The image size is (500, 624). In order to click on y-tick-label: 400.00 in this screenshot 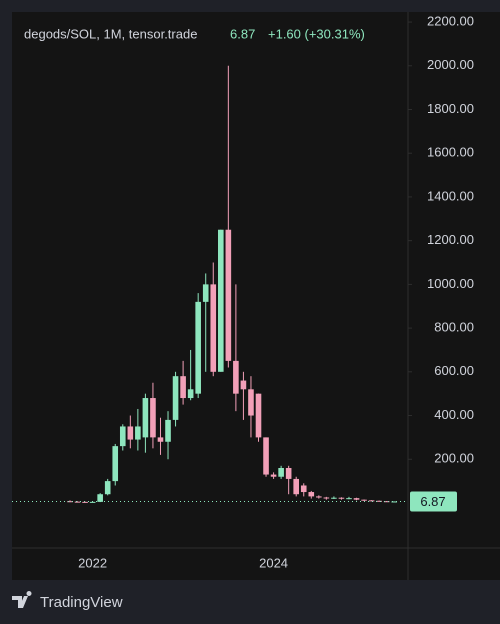, I will do `click(454, 414)`.